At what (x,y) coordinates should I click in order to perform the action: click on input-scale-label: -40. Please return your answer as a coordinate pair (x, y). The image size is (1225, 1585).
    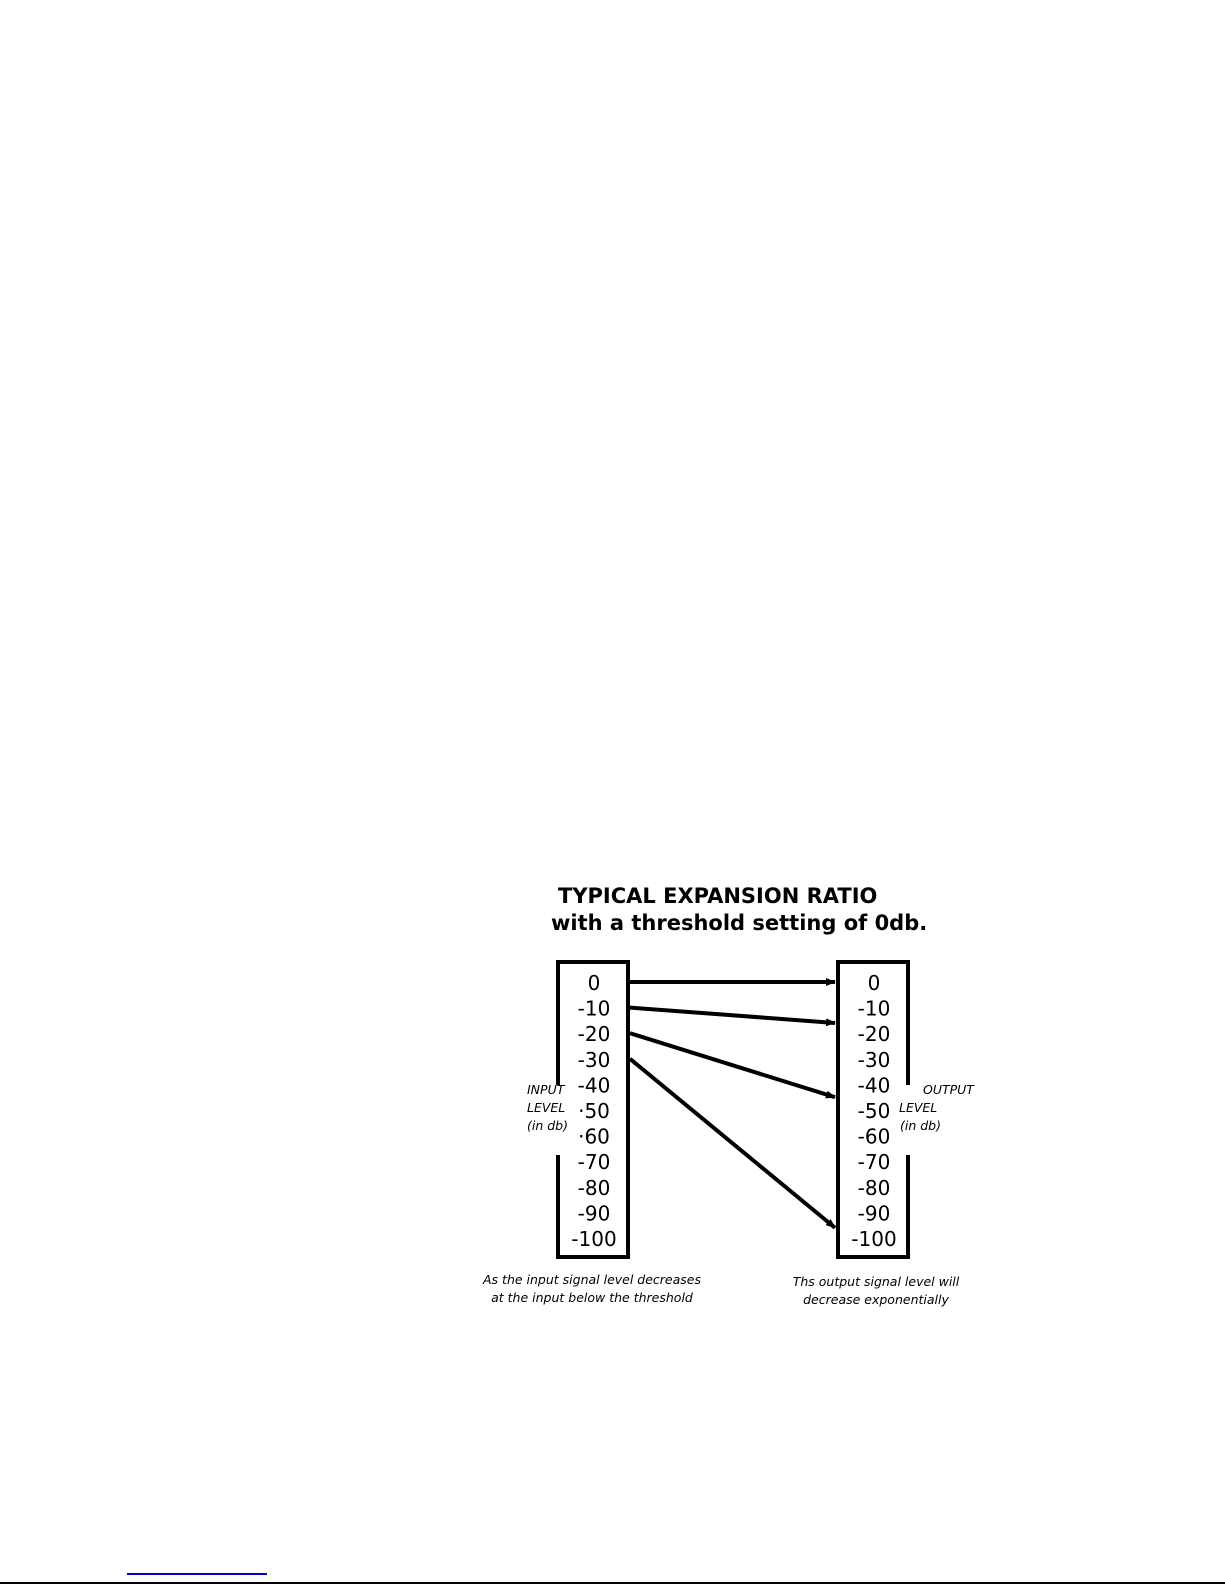
    Looking at the image, I should click on (594, 1085).